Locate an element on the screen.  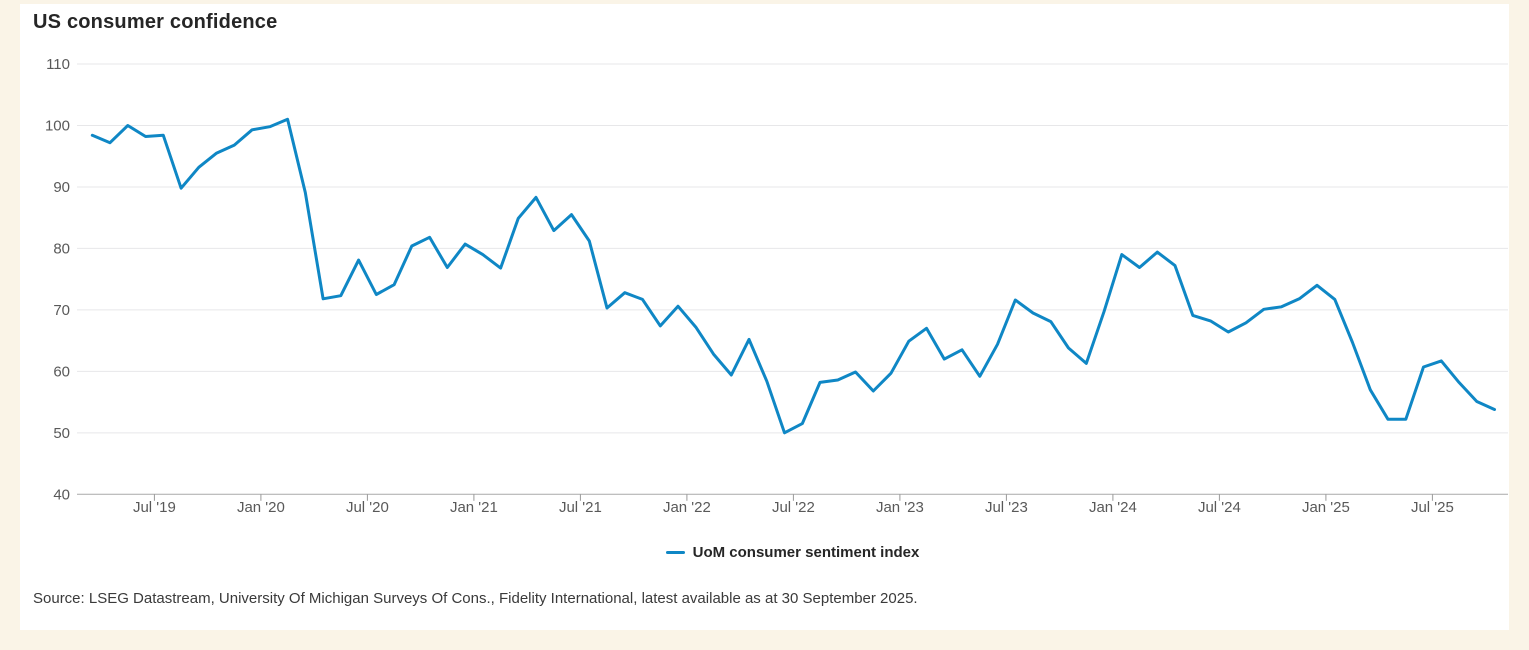
x-tick-label: Jul '19 is located at coordinates (154, 507).